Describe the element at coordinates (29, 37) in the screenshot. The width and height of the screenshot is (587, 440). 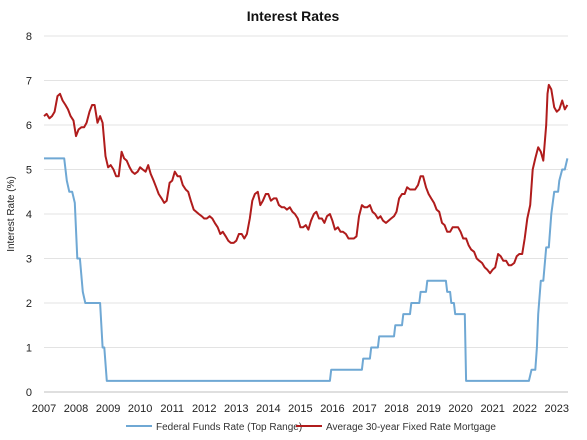
I see `y-tick-label: 8` at that location.